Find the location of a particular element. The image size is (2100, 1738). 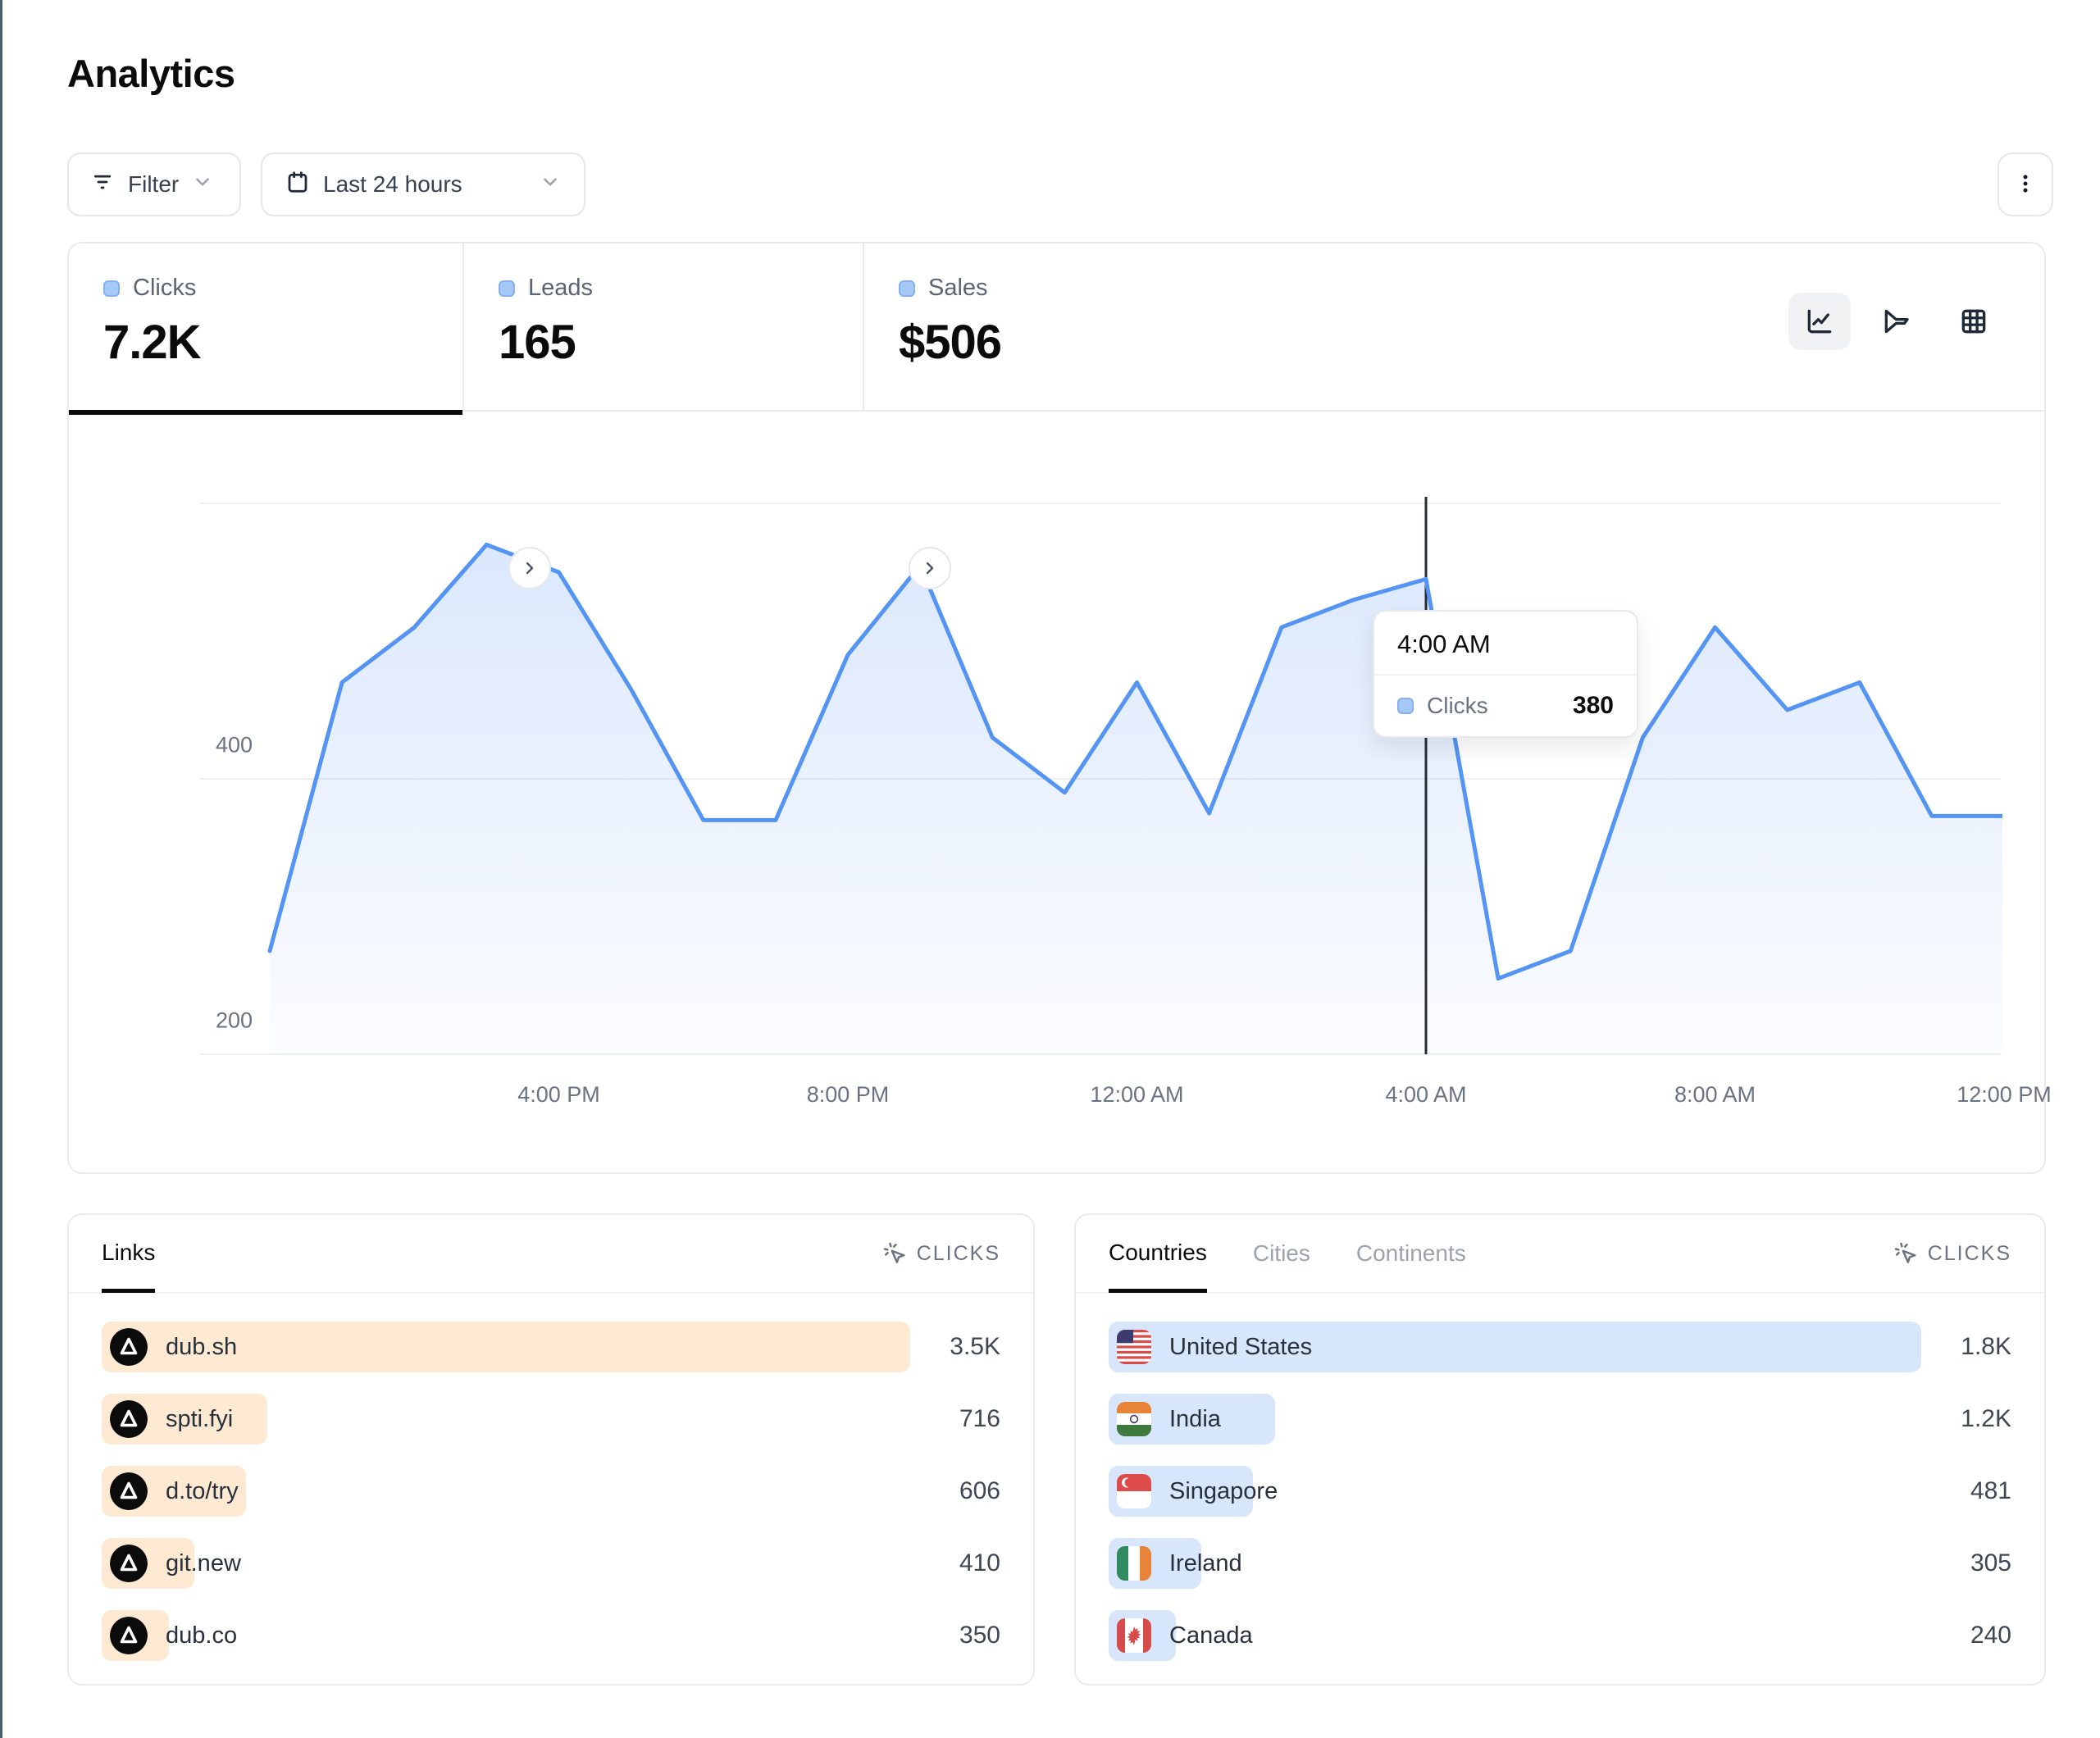

leads-legend-icon is located at coordinates (507, 288).